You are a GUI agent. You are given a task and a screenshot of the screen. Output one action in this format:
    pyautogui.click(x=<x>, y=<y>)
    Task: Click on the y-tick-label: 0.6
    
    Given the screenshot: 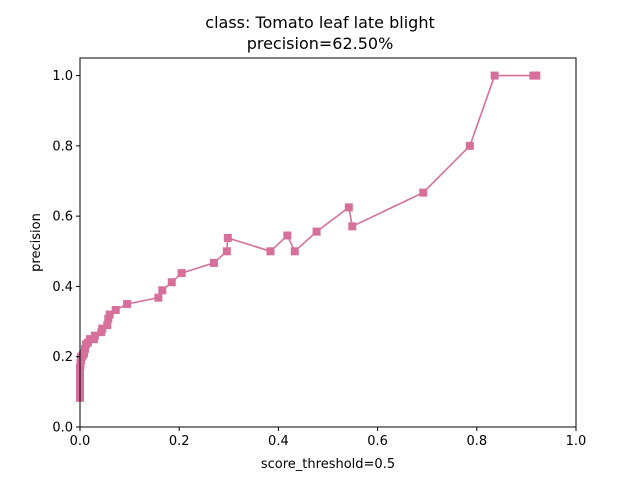 What is the action you would take?
    pyautogui.click(x=62, y=217)
    